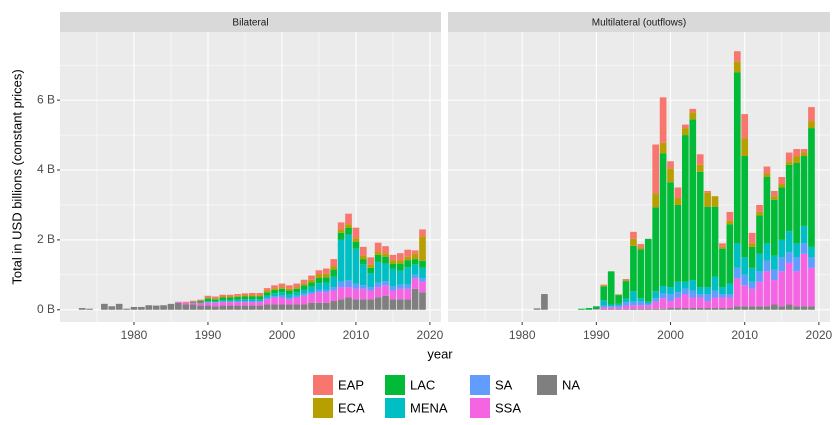 The image size is (837, 425). I want to click on x-tick-label: 1980, so click(134, 335).